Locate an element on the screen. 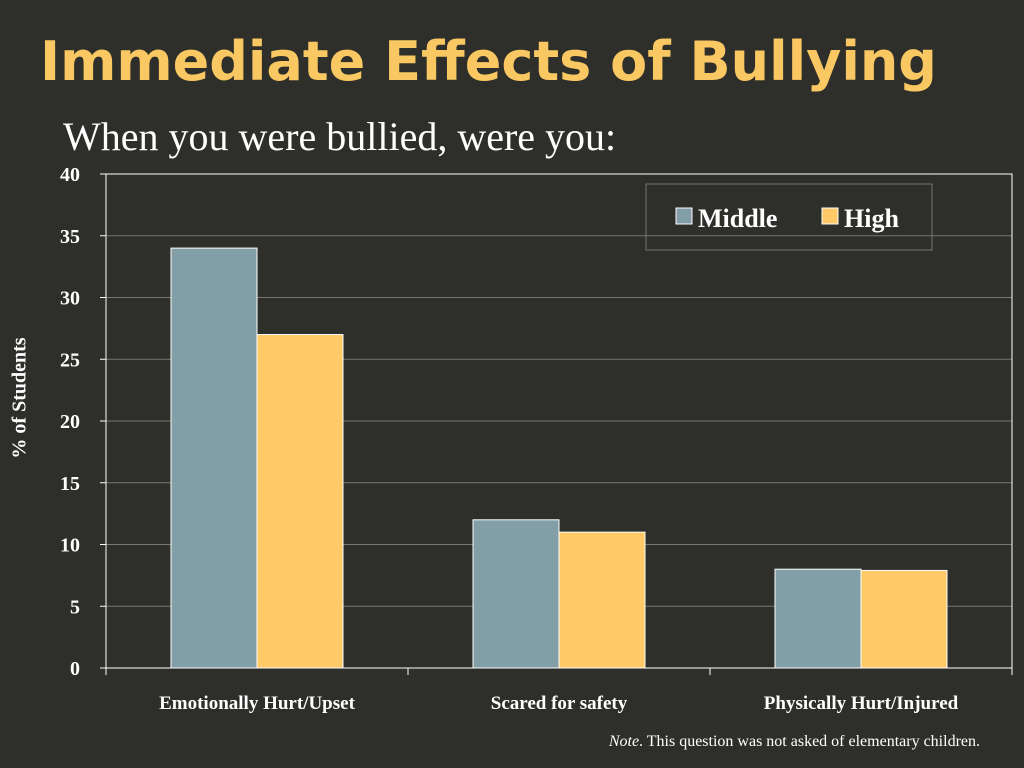  y-tick-labels: 0 5 10 15 20 25 30 35 40 is located at coordinates (70, 422).